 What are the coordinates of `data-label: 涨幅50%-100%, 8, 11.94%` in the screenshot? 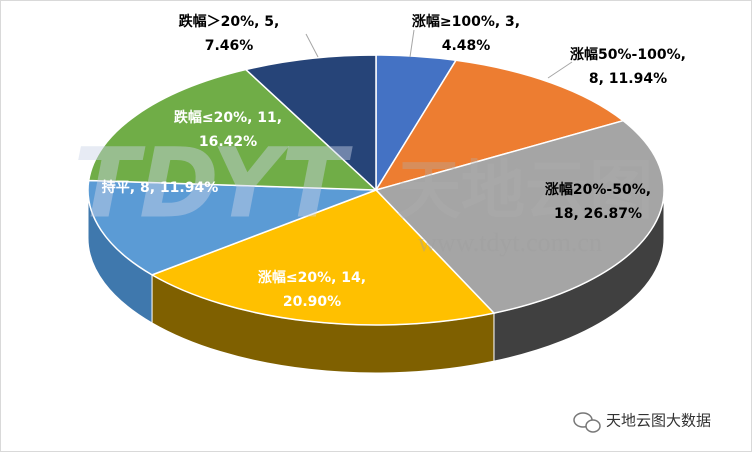 It's located at (628, 66).